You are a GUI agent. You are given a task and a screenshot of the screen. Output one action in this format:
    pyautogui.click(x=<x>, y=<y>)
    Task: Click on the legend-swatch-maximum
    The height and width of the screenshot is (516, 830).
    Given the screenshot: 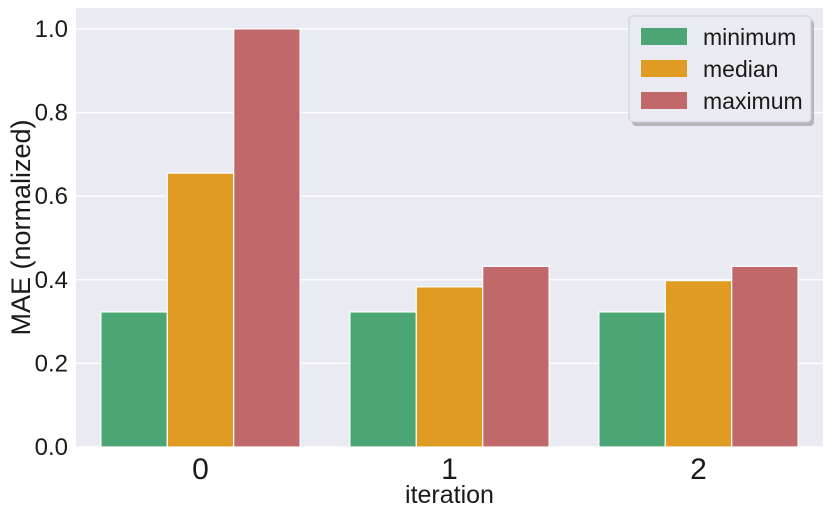 What is the action you would take?
    pyautogui.click(x=664, y=100)
    